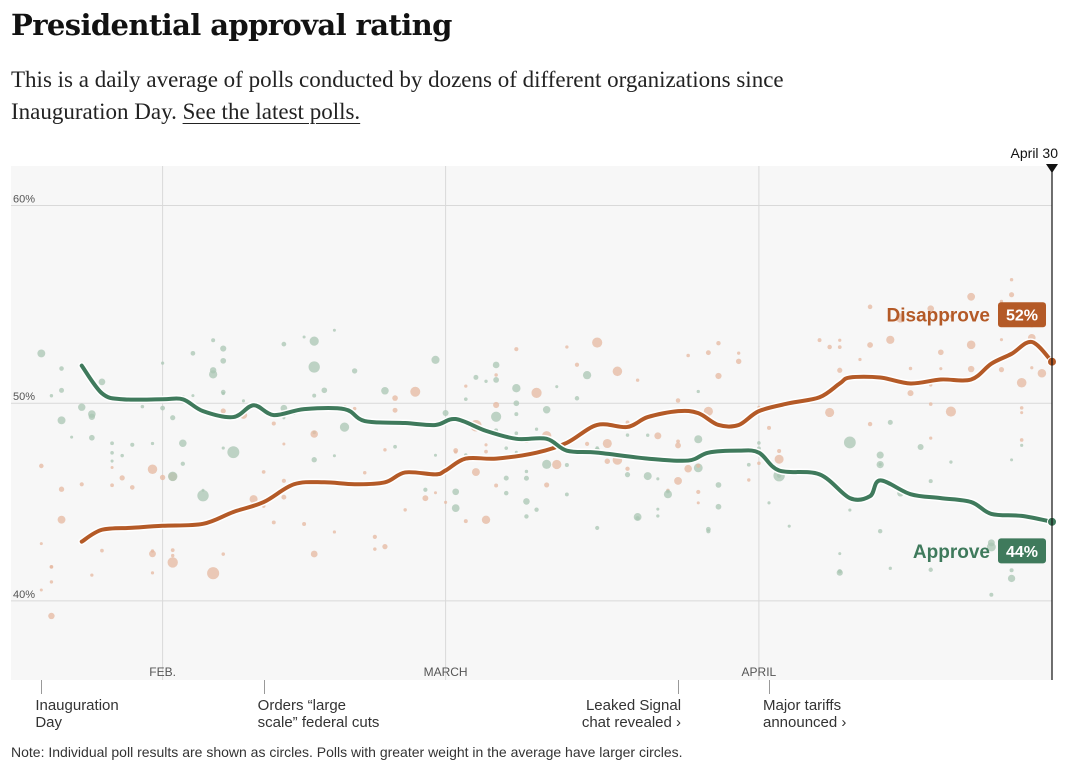 This screenshot has height=774, width=1080. What do you see at coordinates (24, 200) in the screenshot?
I see `y-tick-label: 60%` at bounding box center [24, 200].